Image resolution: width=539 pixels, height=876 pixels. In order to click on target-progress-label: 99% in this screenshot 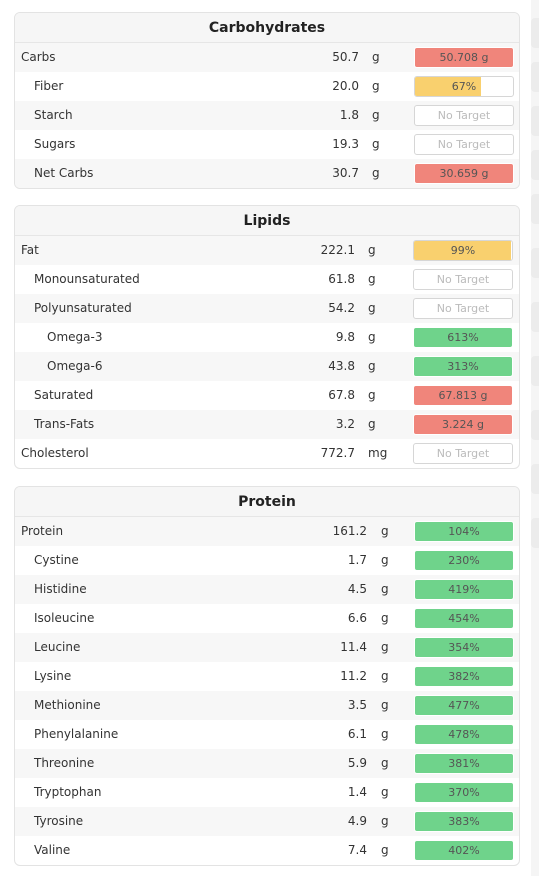, I will do `click(463, 250)`.